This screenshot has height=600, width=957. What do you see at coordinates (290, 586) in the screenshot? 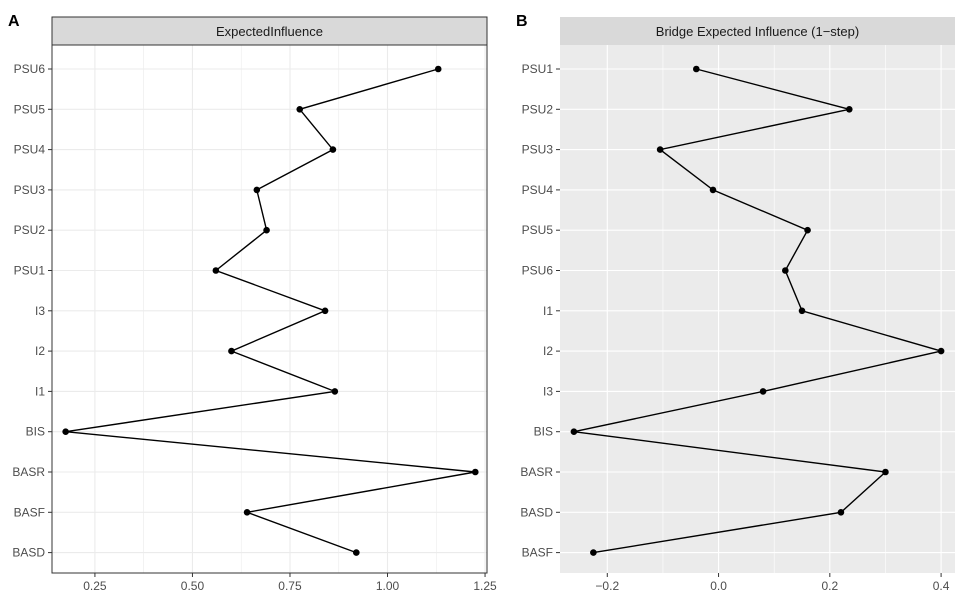
I see `x-tick-label: 0.75` at bounding box center [290, 586].